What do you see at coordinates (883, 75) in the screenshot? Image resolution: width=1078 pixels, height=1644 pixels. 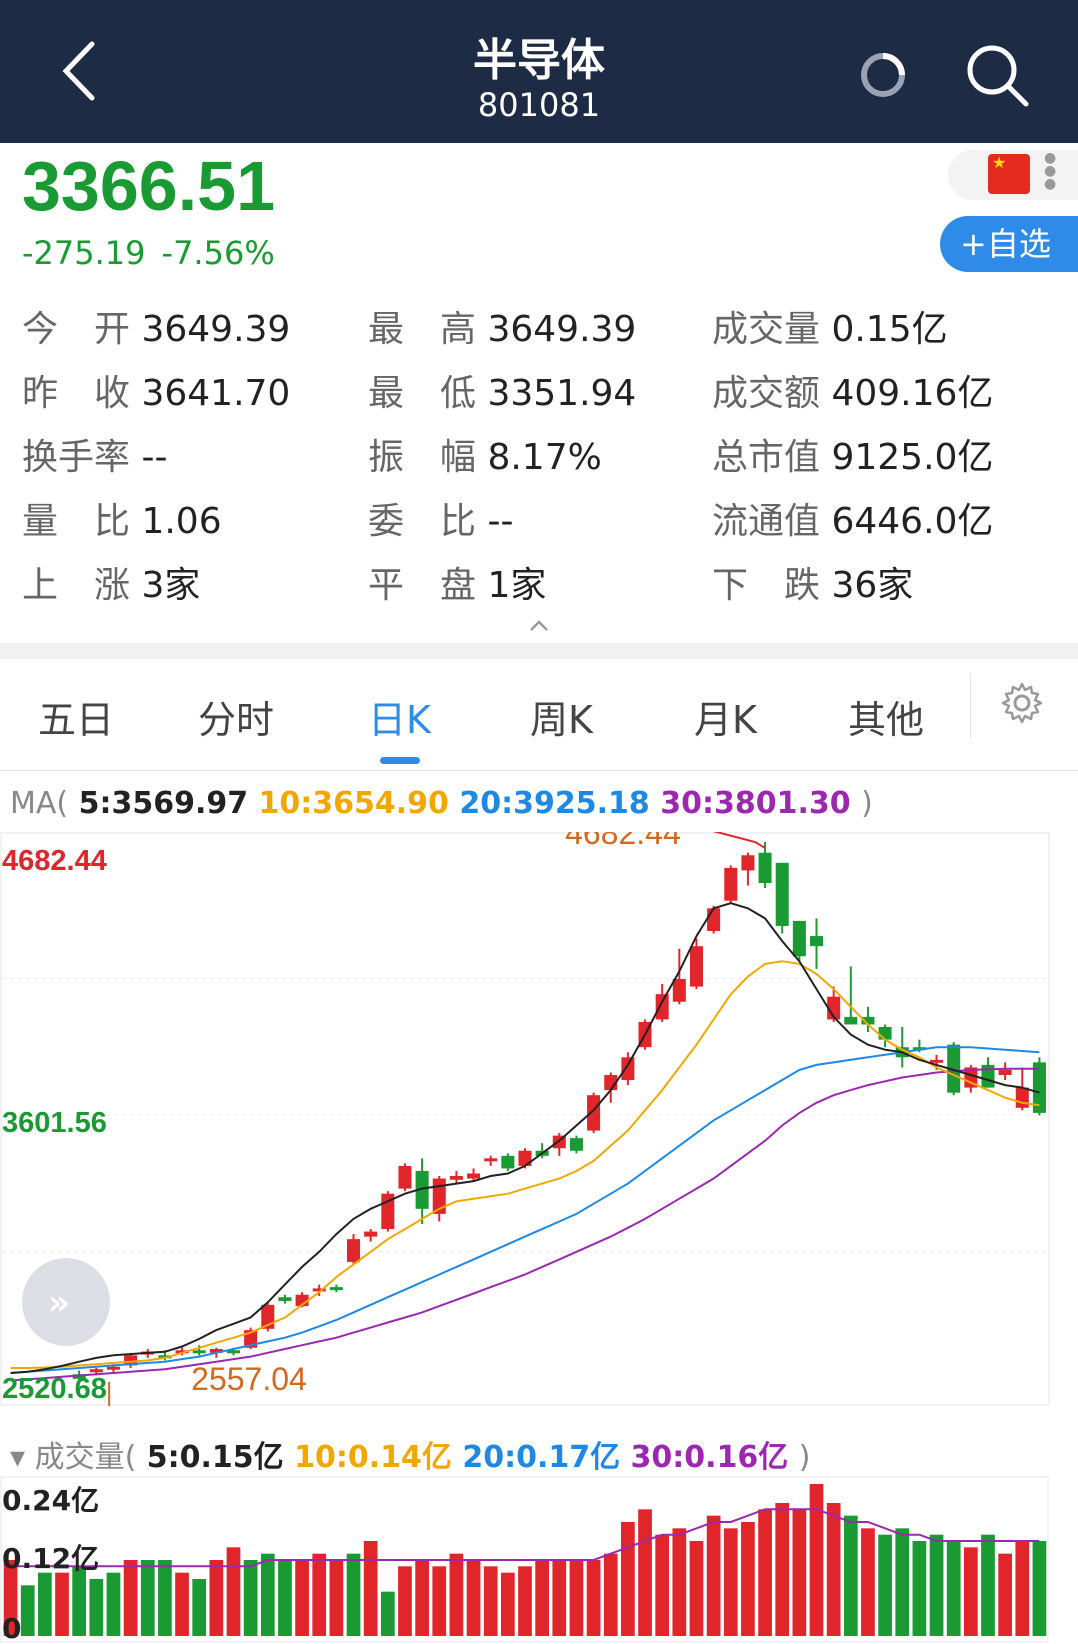 I see `refresh-icon` at bounding box center [883, 75].